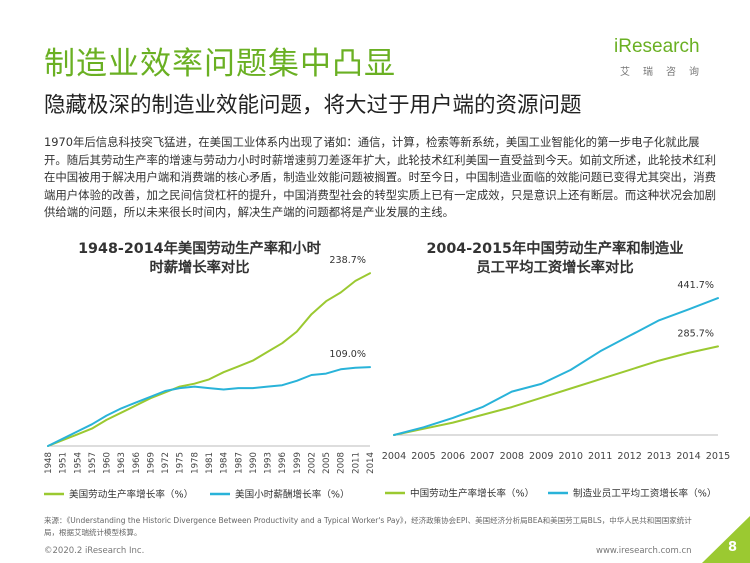  Describe the element at coordinates (347, 354) in the screenshot. I see `chart-1-series-2-end-label: 109.0%` at that location.